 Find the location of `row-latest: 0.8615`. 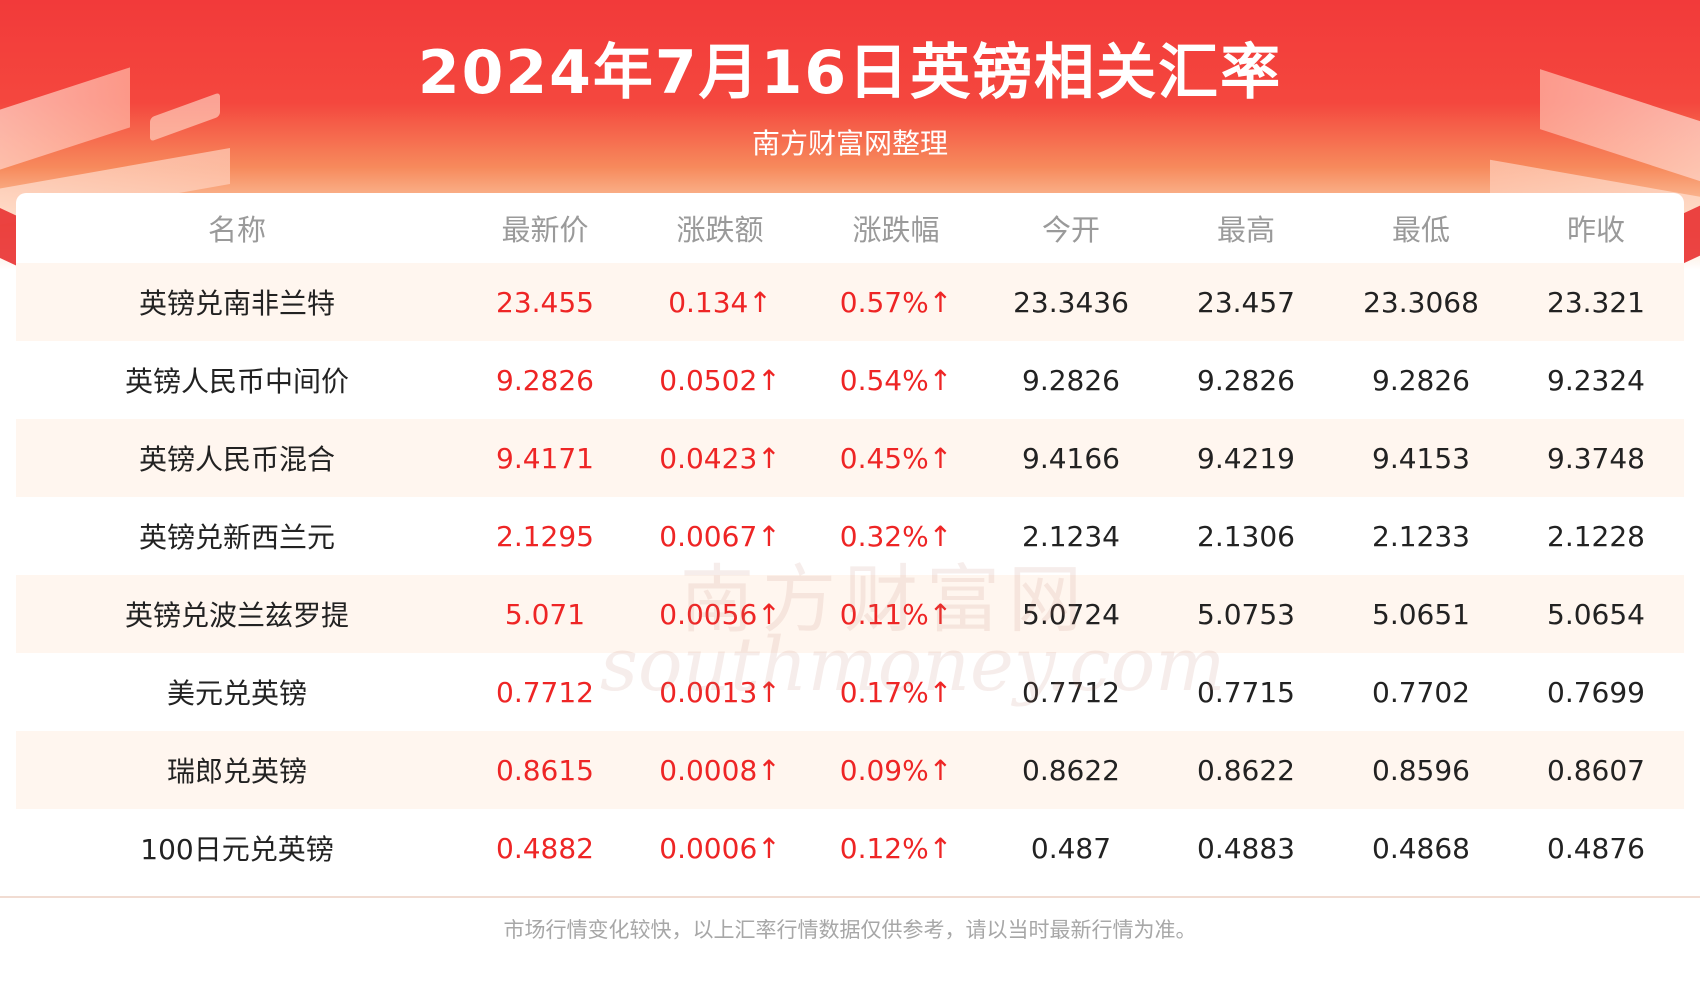

row-latest: 0.8615 is located at coordinates (545, 770).